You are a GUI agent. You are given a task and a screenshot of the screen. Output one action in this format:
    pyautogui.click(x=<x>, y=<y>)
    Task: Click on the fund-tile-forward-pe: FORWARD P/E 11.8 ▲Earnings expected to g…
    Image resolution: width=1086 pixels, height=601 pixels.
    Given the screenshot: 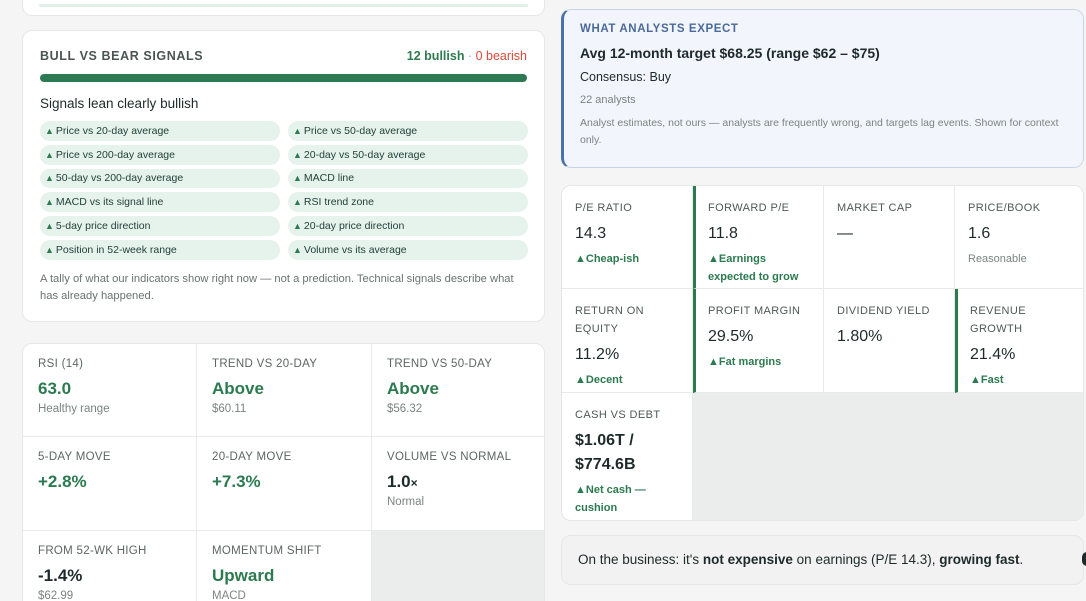 What is the action you would take?
    pyautogui.click(x=758, y=237)
    